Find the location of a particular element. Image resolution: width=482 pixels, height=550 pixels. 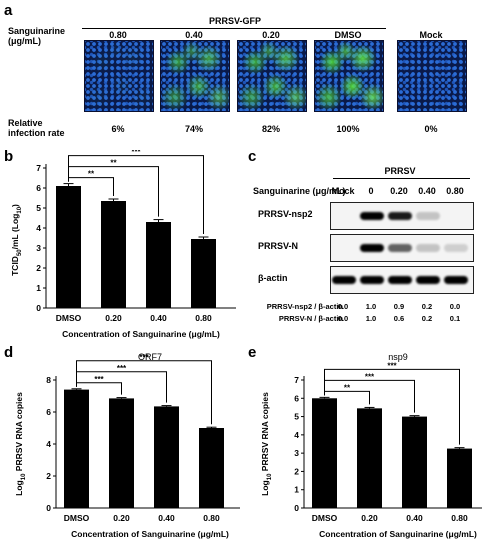

panel-letter-a: a is located at coordinates (8, 10).